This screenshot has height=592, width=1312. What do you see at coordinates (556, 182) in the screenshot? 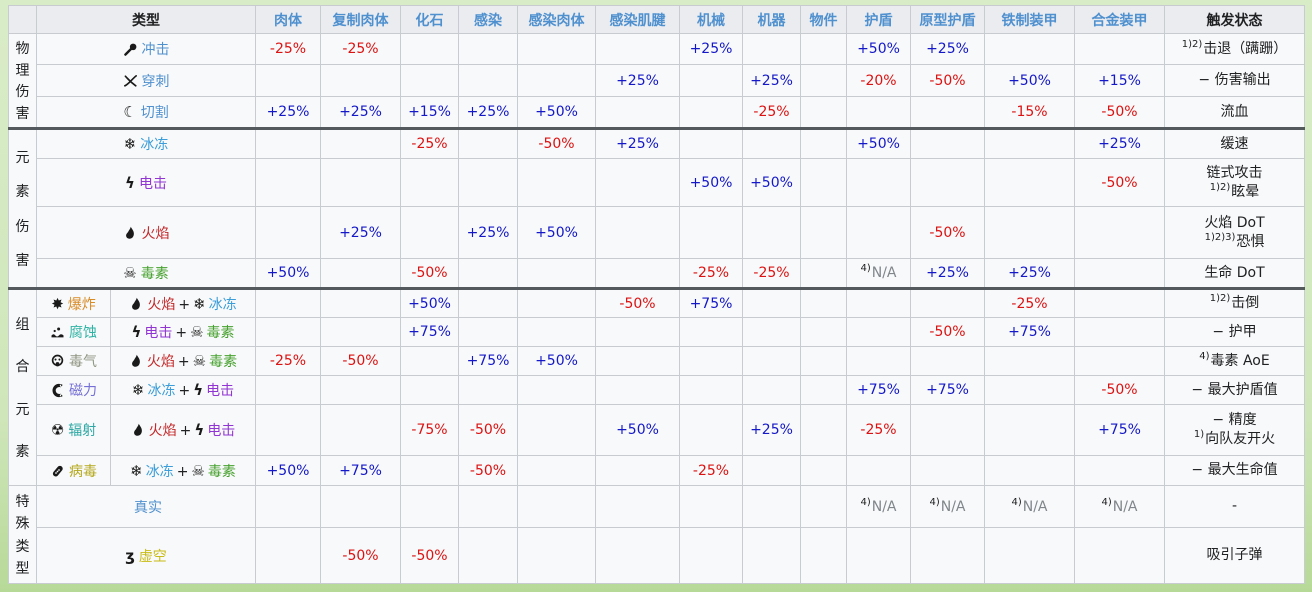
I see `electricity-infested_flesh-modifier` at bounding box center [556, 182].